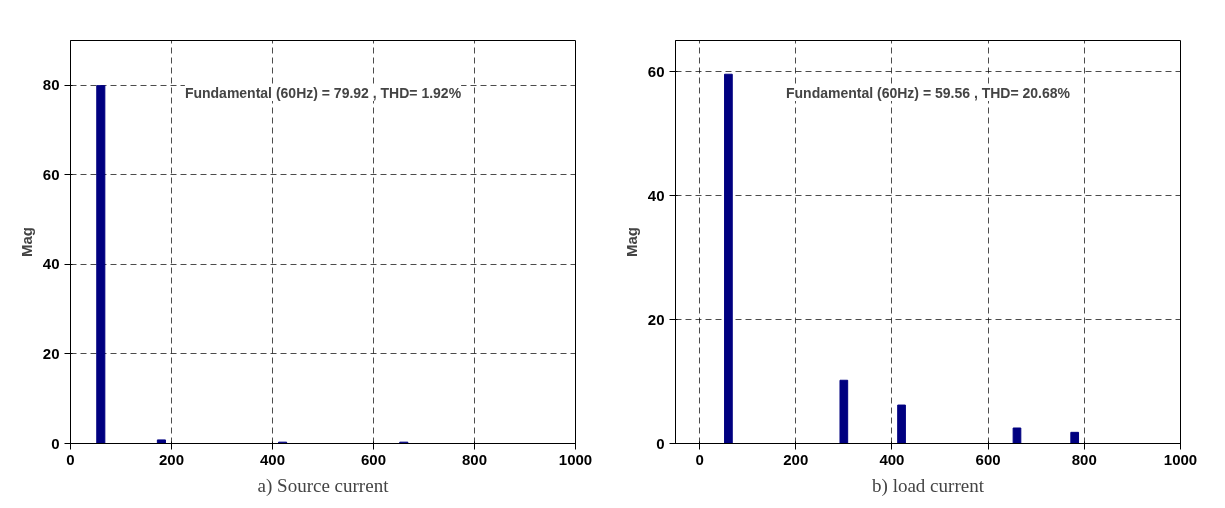 This screenshot has height=508, width=1225. I want to click on y-tick-label: 80, so click(51, 85).